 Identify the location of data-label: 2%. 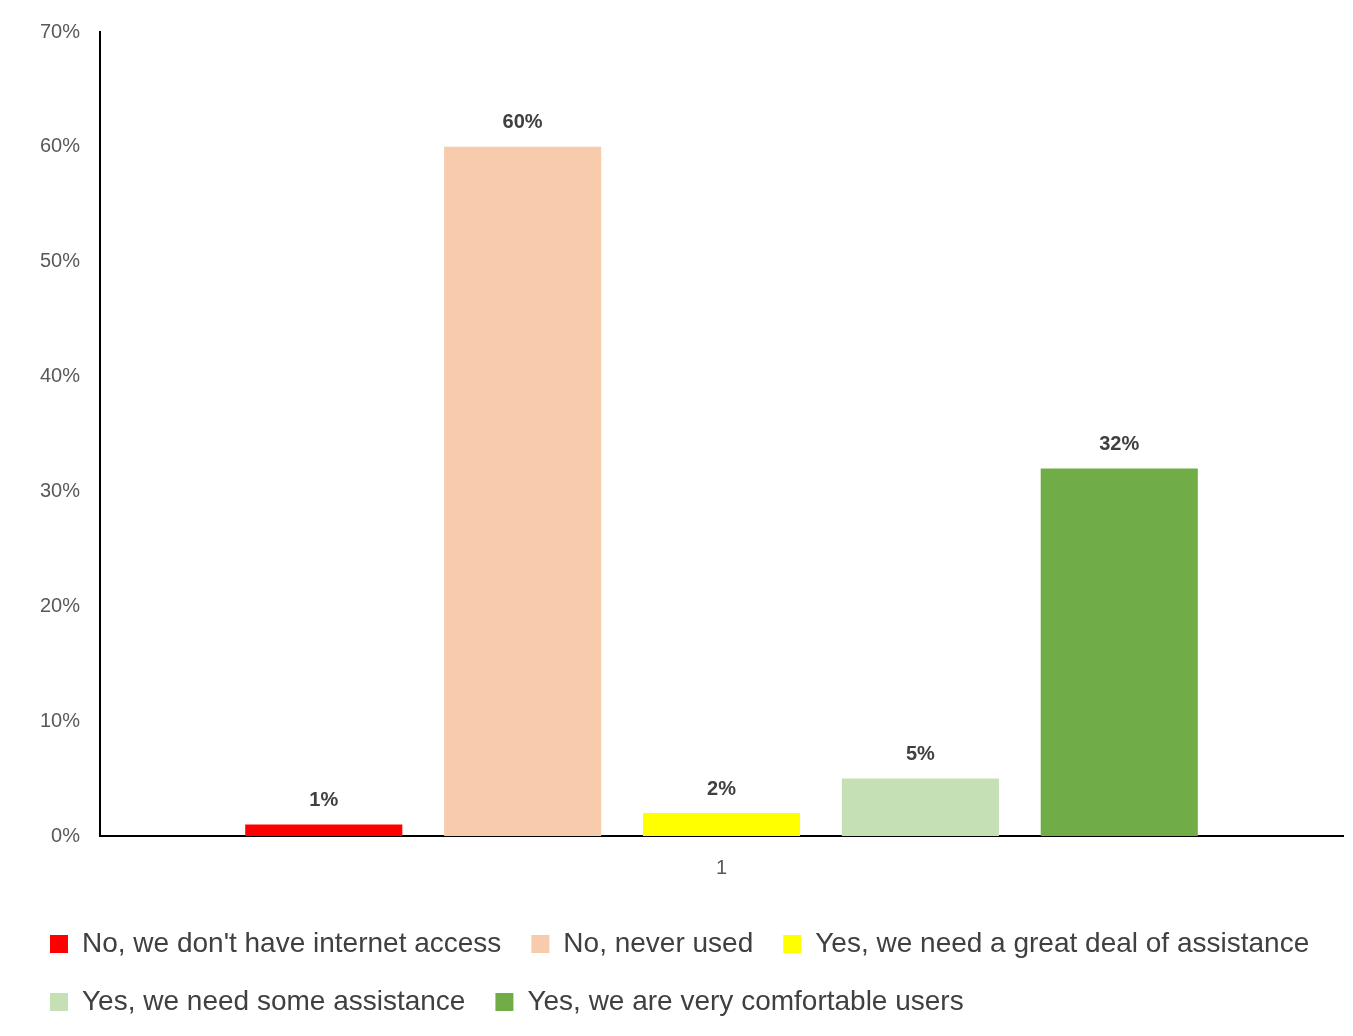
(722, 787).